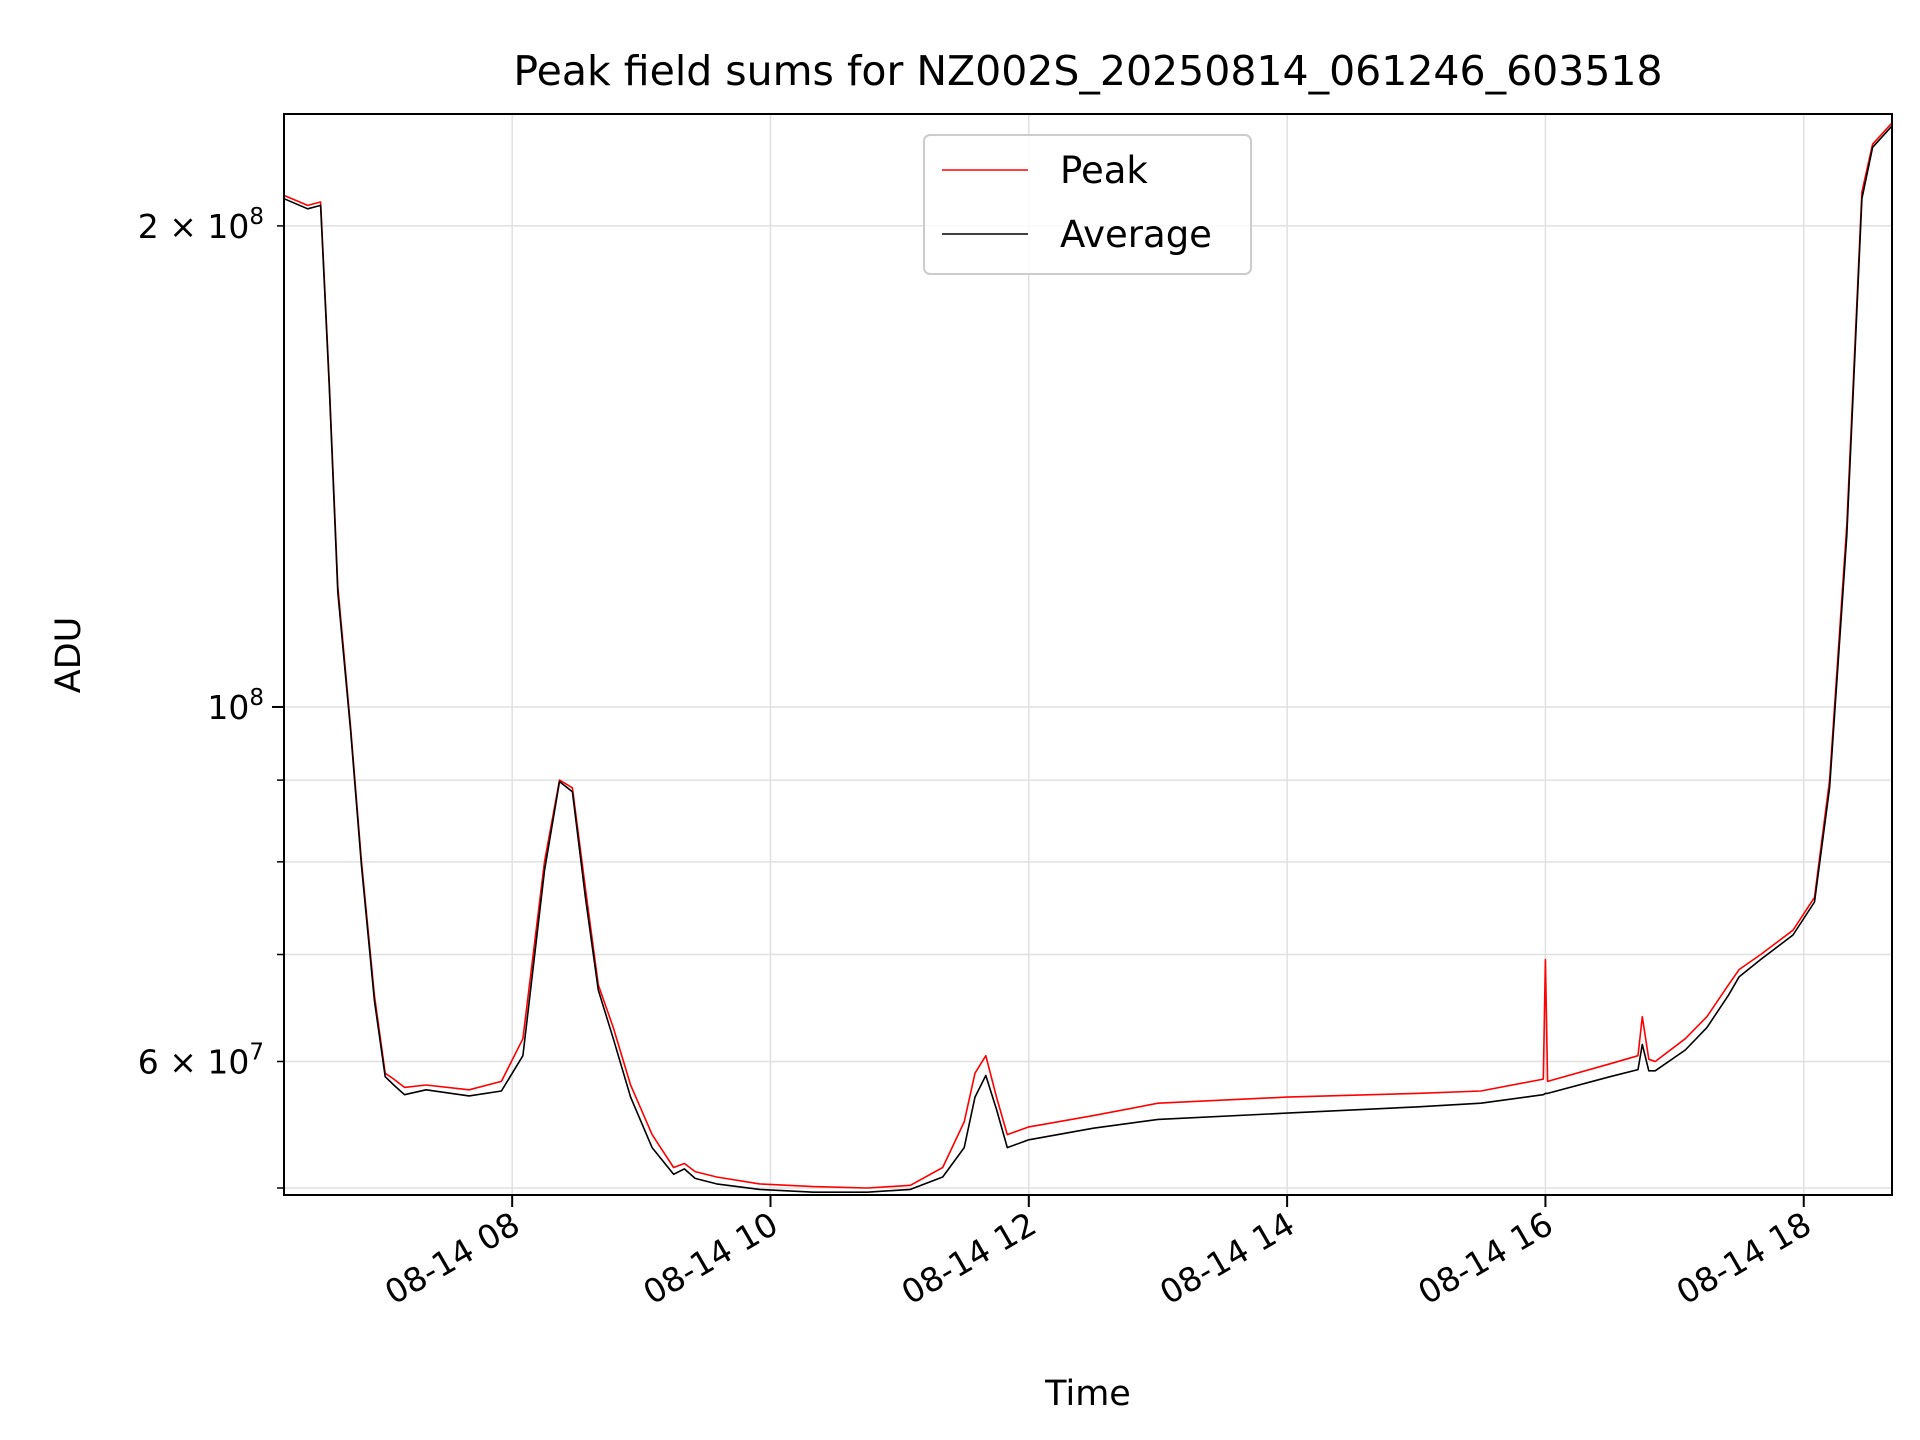 The image size is (1920, 1440). I want to click on y-axis-label: ADU, so click(69, 655).